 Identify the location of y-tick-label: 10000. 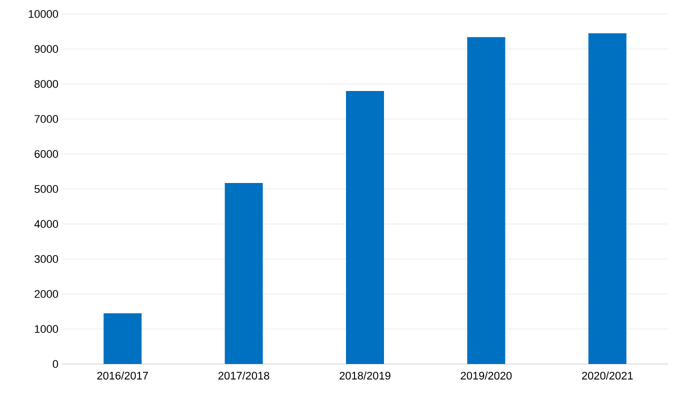
(43, 14).